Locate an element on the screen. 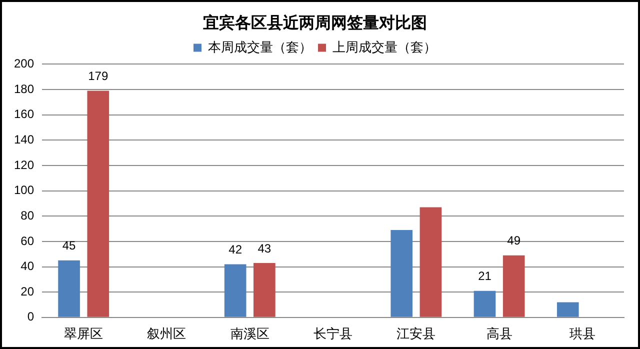 The image size is (640, 349). y-tick-label: 80 is located at coordinates (27, 215).